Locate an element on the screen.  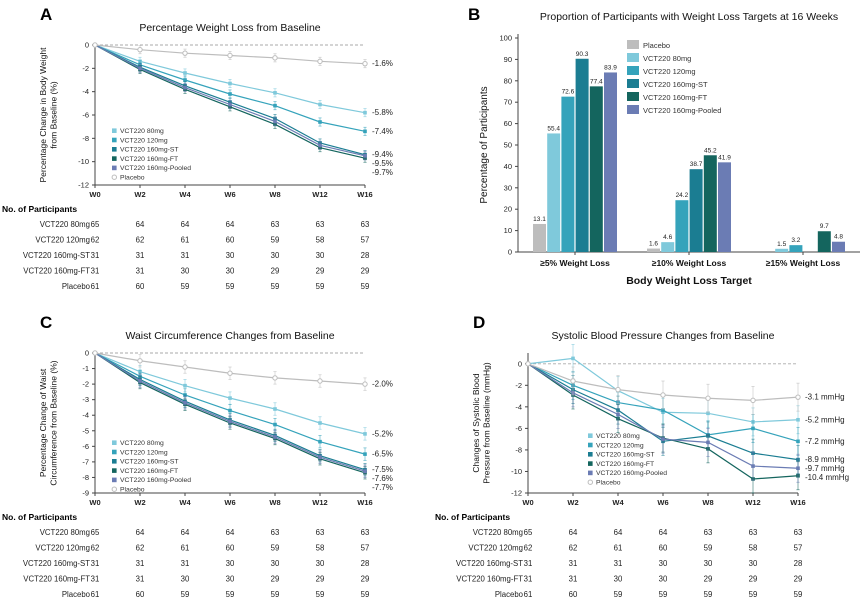
panel-letter: C is located at coordinates (46, 322).